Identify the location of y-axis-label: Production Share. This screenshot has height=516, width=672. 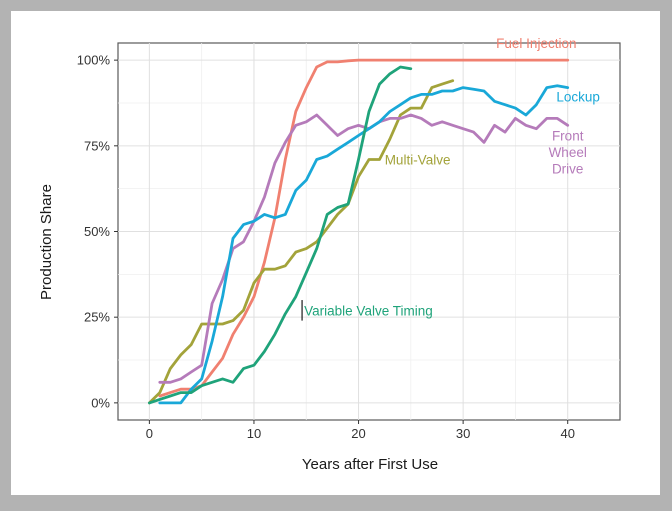
(46, 242).